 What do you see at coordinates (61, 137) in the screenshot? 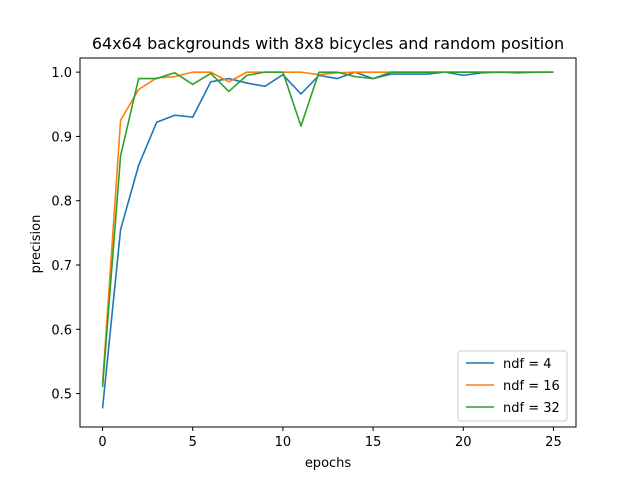
I see `y-tick-label: 0.9` at bounding box center [61, 137].